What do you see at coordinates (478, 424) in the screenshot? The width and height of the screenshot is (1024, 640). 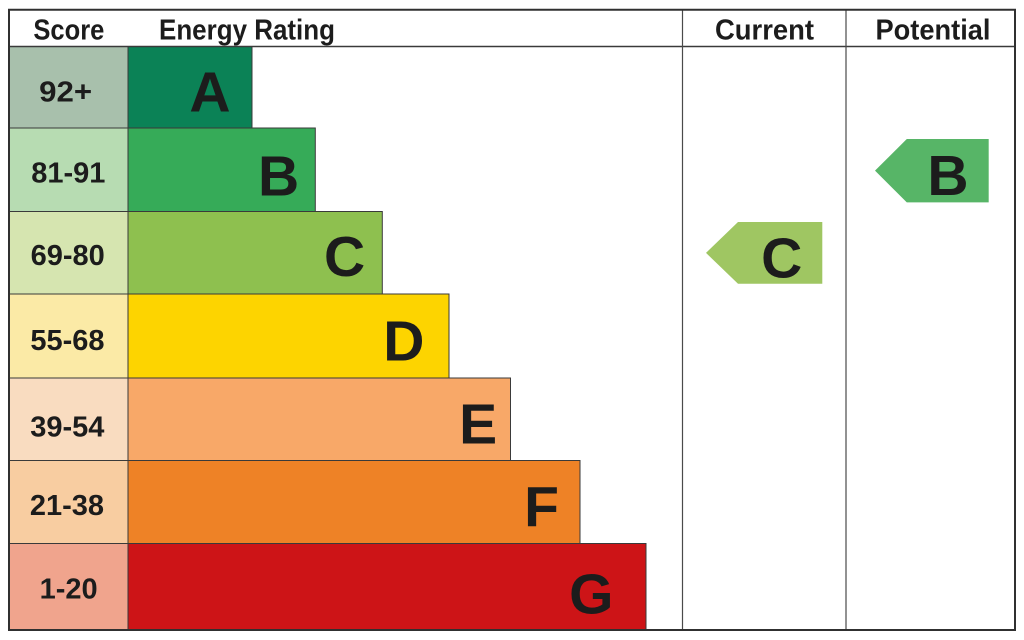 I see `svg-text: E` at bounding box center [478, 424].